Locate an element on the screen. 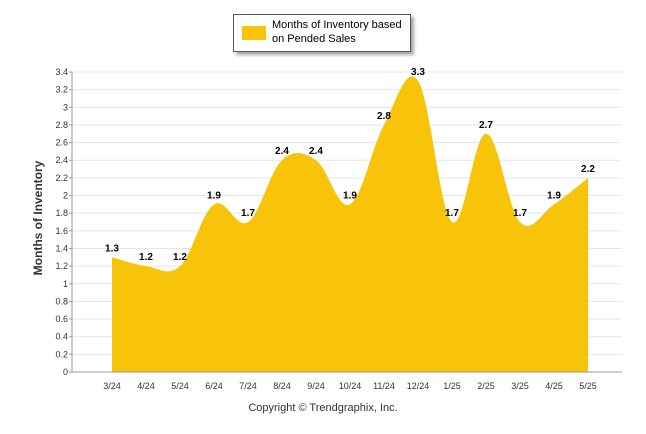  y-tick-label: 2.4 is located at coordinates (61, 160).